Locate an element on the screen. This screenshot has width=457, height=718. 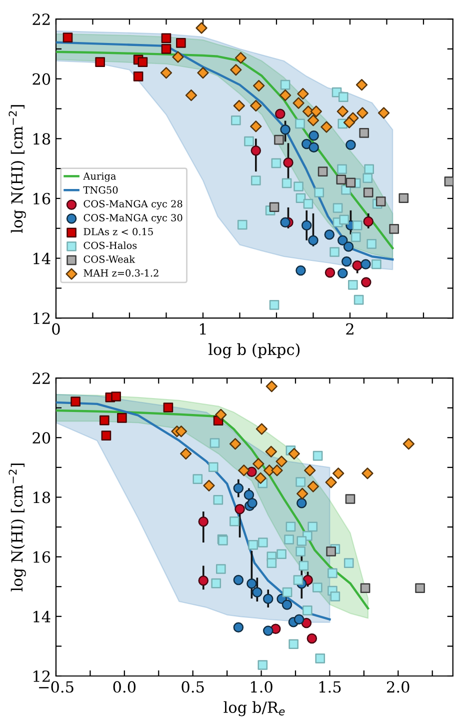
x-tick-label: 2.0 is located at coordinates (398, 687).